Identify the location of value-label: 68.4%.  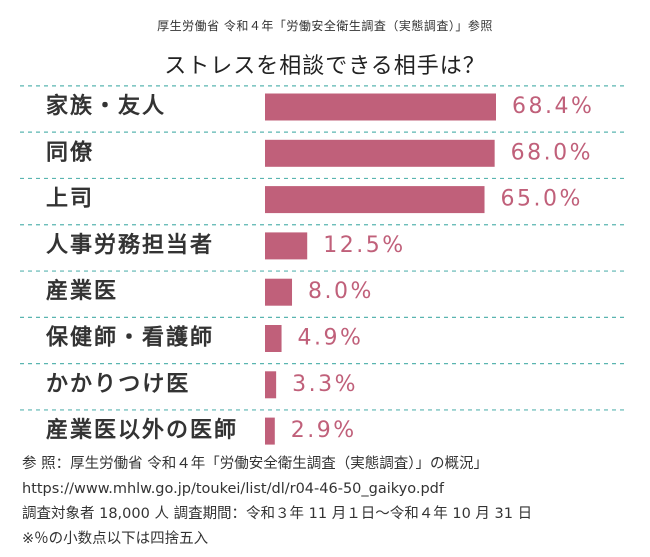
(553, 106).